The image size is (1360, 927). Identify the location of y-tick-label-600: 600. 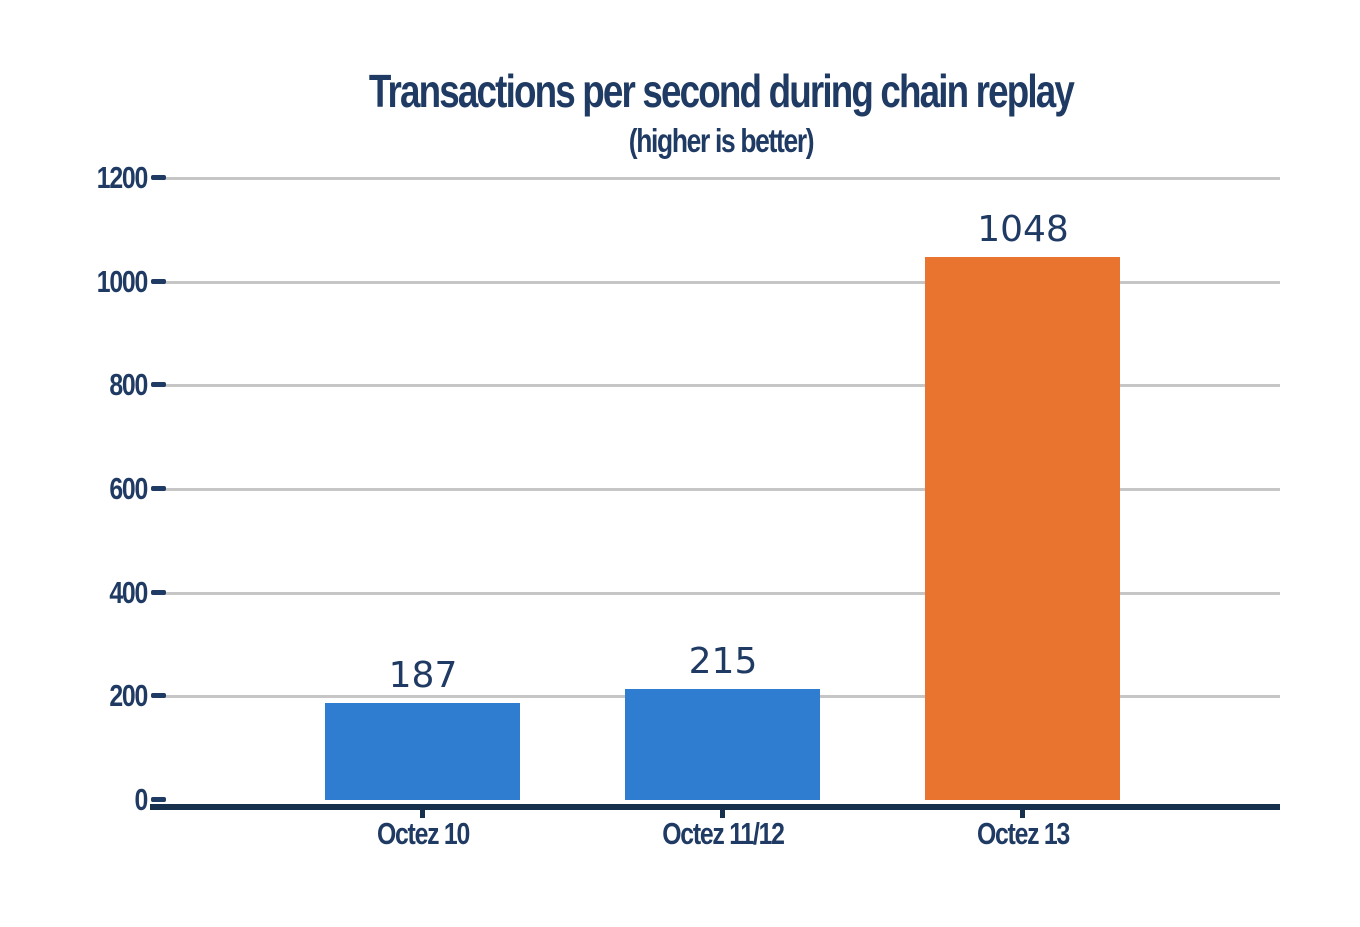
(128, 488).